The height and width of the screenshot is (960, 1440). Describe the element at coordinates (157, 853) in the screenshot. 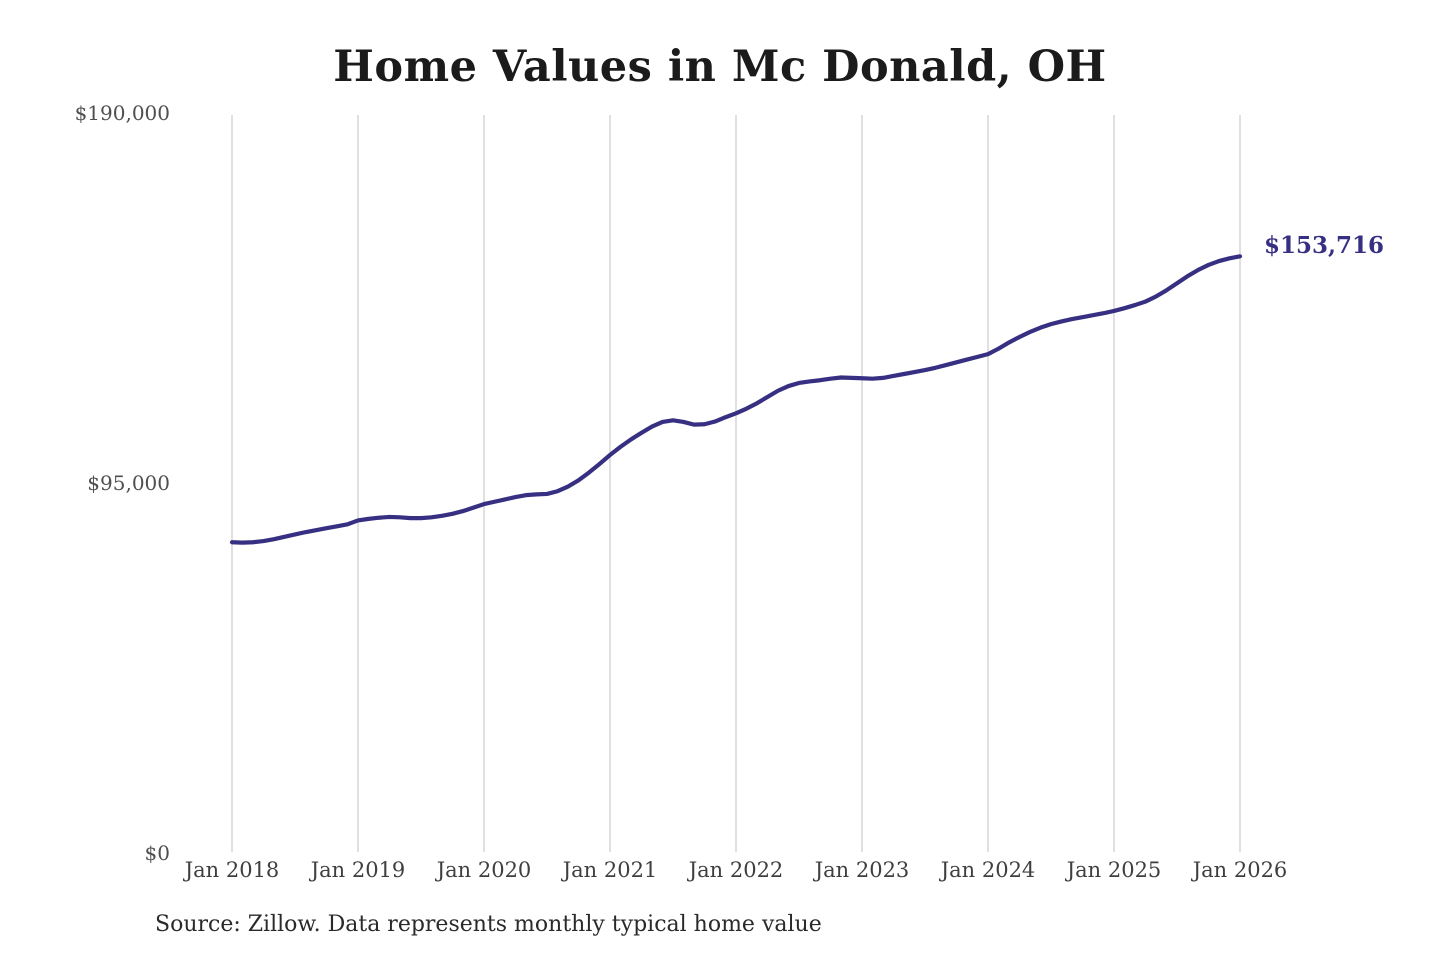

I see `y-tick-label: $0` at that location.